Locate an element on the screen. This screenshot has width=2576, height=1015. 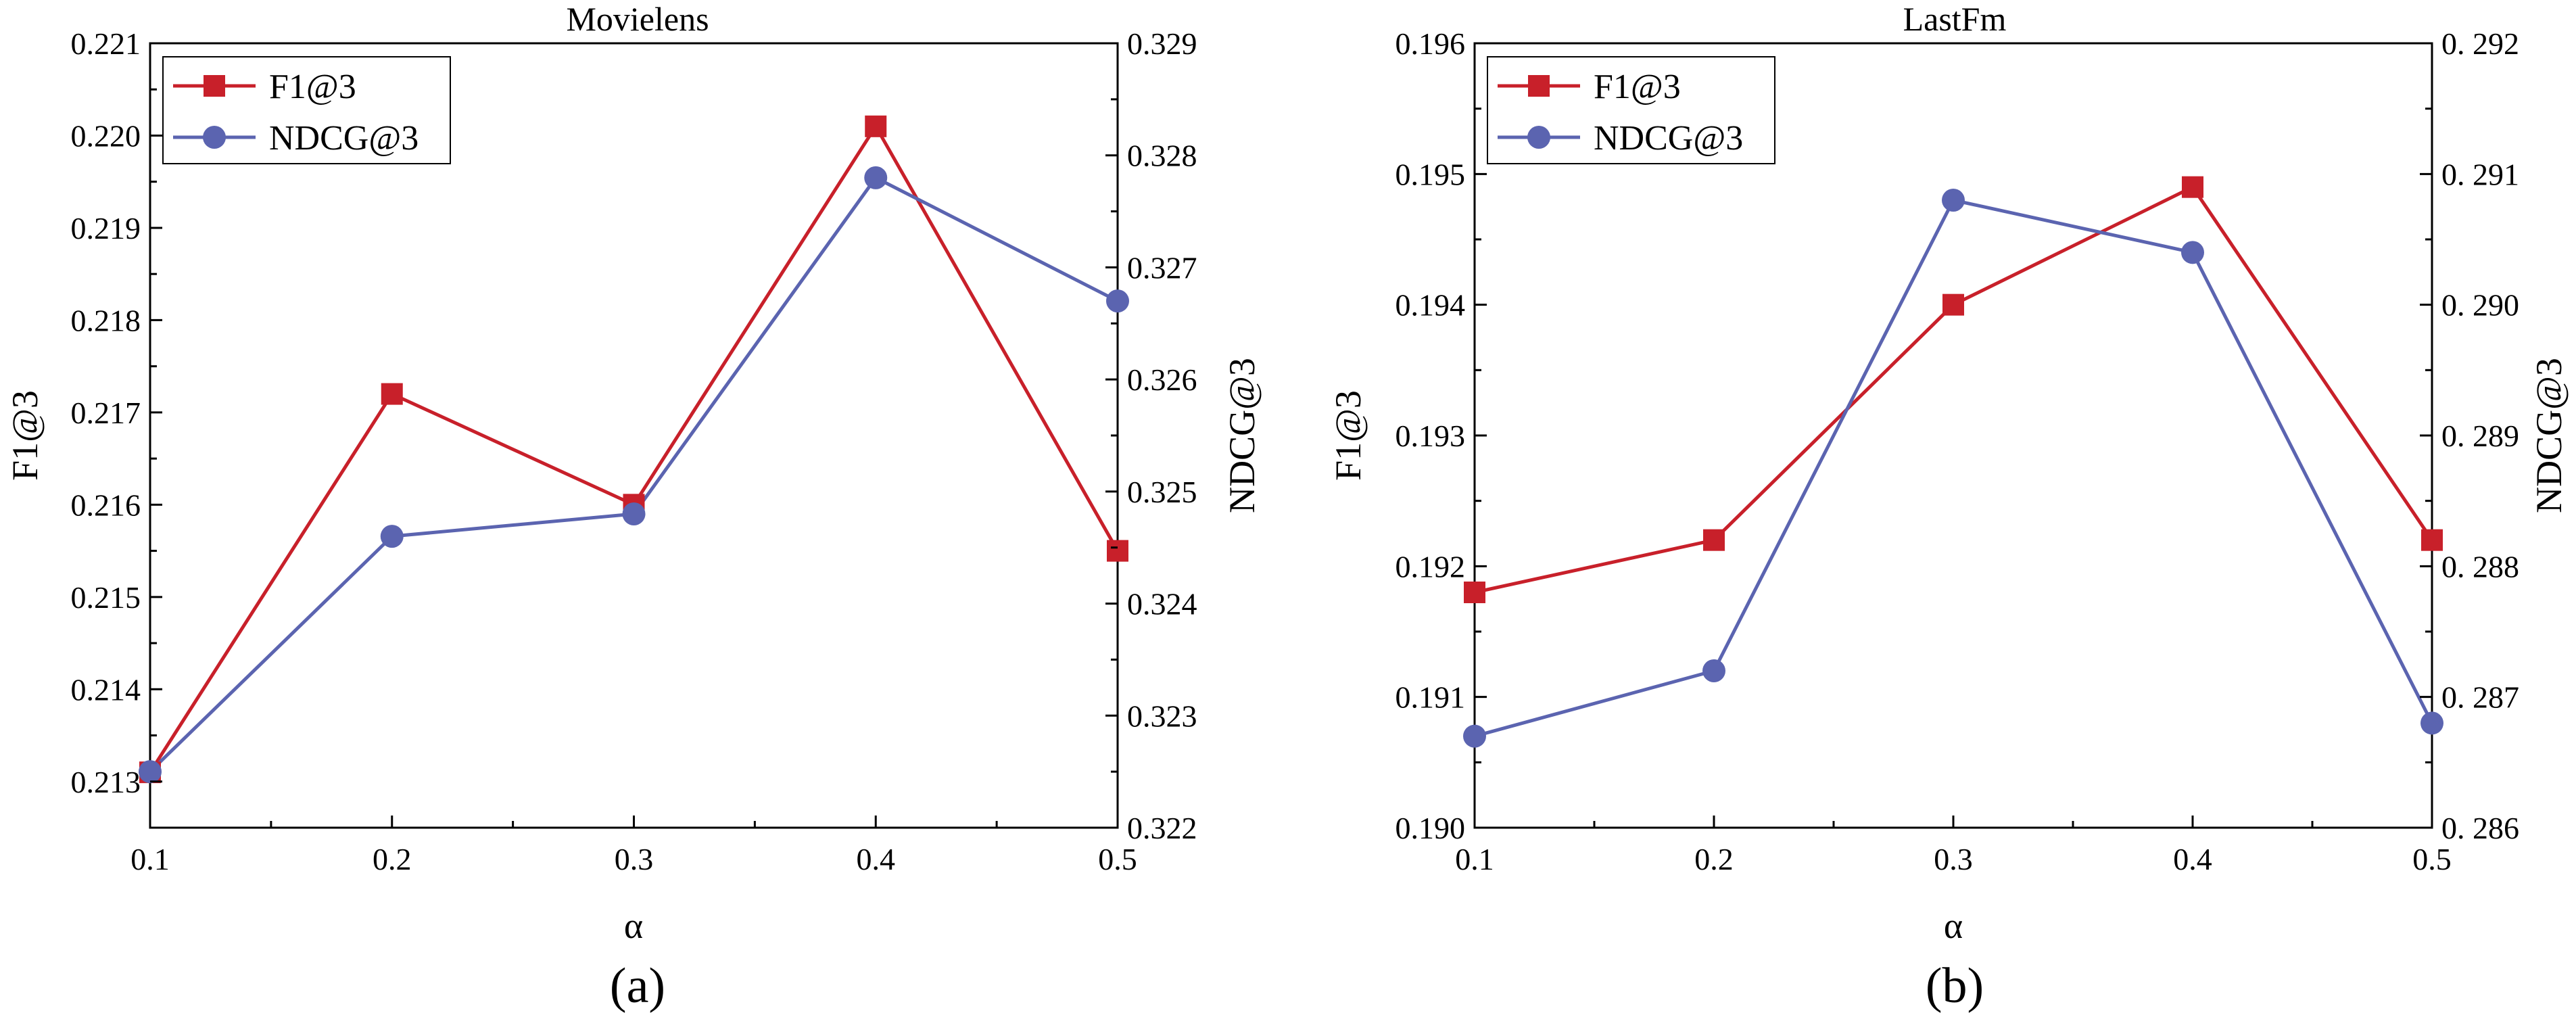
y-right-tick-label: 0.325 is located at coordinates (1162, 492).